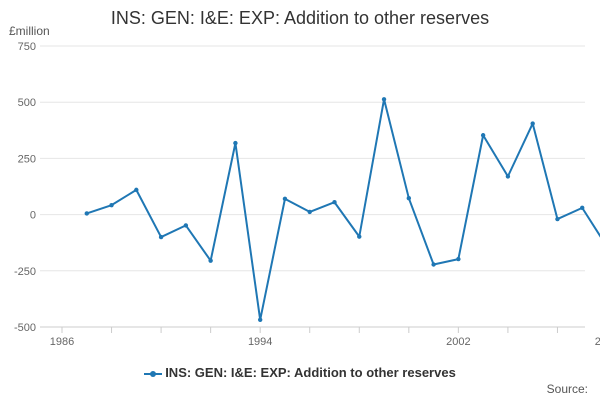 This screenshot has width=600, height=400. Describe the element at coordinates (25, 272) in the screenshot. I see `y-tick-label: -250` at that location.